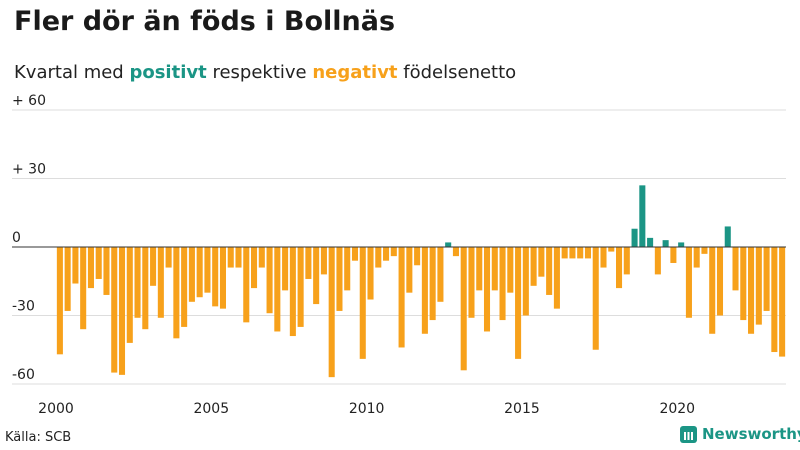  I want to click on subtitle-middle: respektive, so click(259, 72).